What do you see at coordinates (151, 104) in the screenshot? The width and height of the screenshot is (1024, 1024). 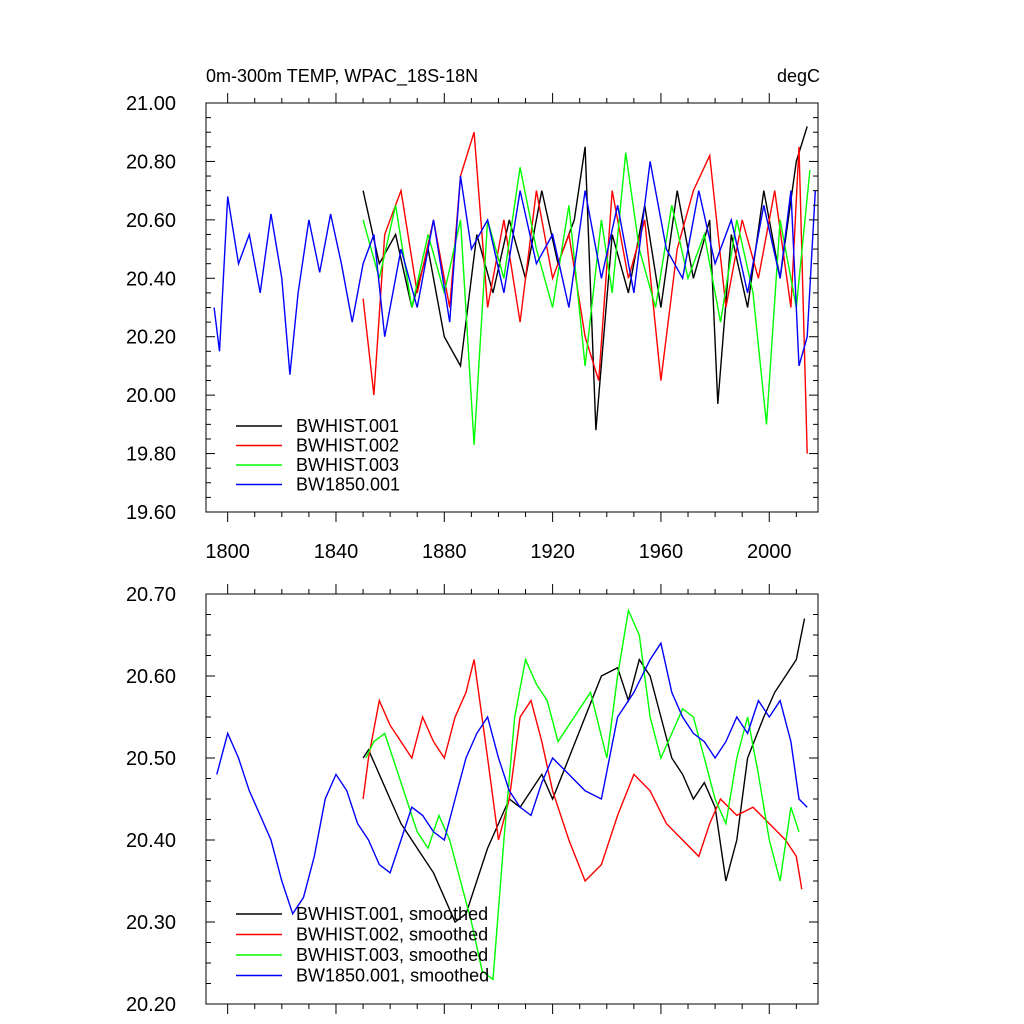 I see `y-tick-label: 21.00` at bounding box center [151, 104].